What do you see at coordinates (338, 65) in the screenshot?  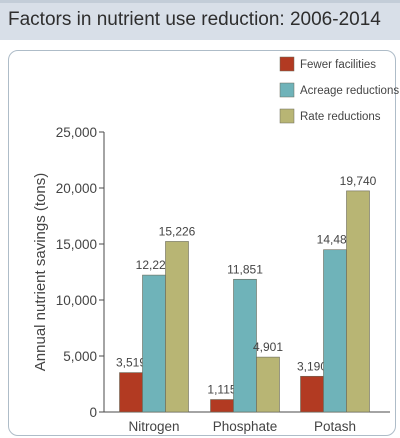 I see `legend-label: Fewer facilities` at bounding box center [338, 65].